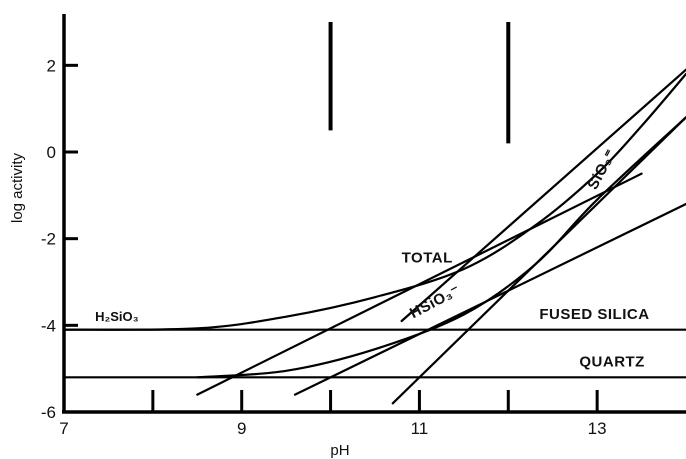 Image resolution: width=686 pixels, height=459 pixels. What do you see at coordinates (601, 169) in the screenshot?
I see `annotation-label: SiO₃⁼` at bounding box center [601, 169].